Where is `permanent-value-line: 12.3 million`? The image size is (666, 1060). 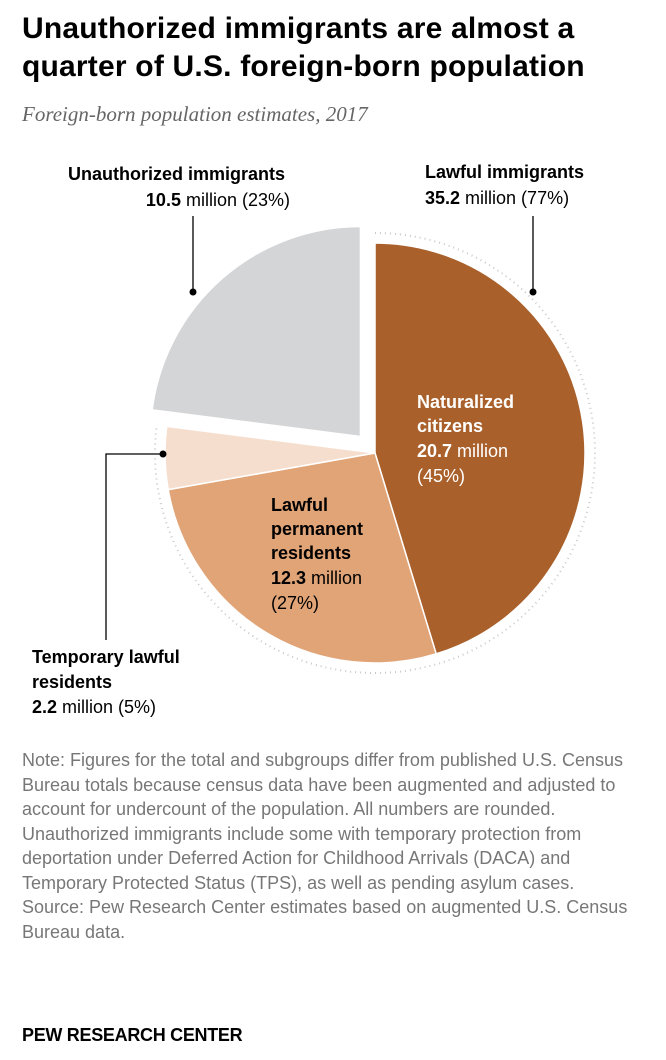 permanent-value-line: 12.3 million is located at coordinates (316, 578).